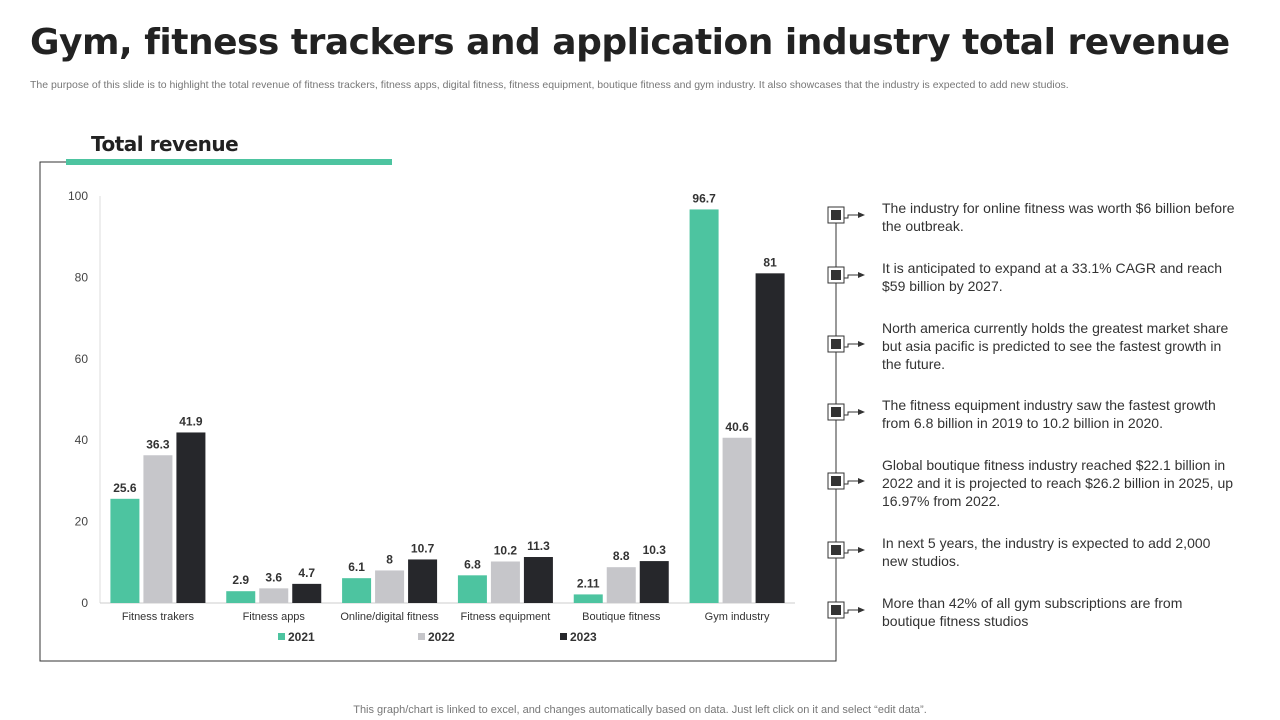 Image resolution: width=1280 pixels, height=720 pixels. Describe the element at coordinates (306, 573) in the screenshot. I see `data-label: 4.7` at that location.